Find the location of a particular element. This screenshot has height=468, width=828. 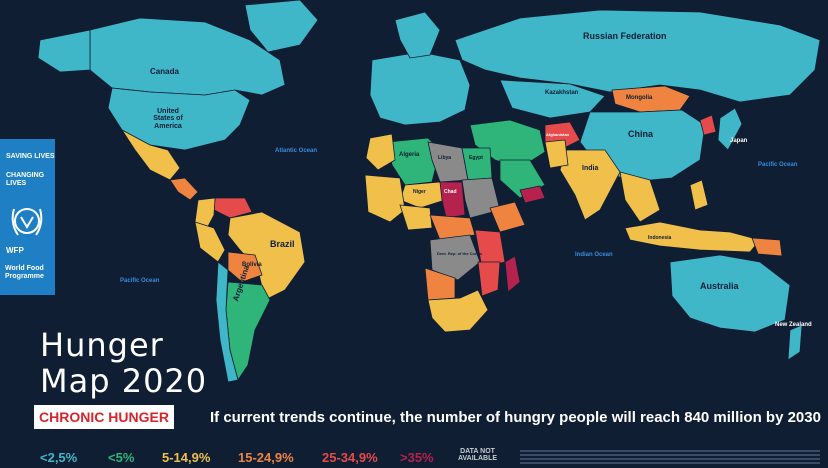

label-australia: Australia is located at coordinates (719, 286).